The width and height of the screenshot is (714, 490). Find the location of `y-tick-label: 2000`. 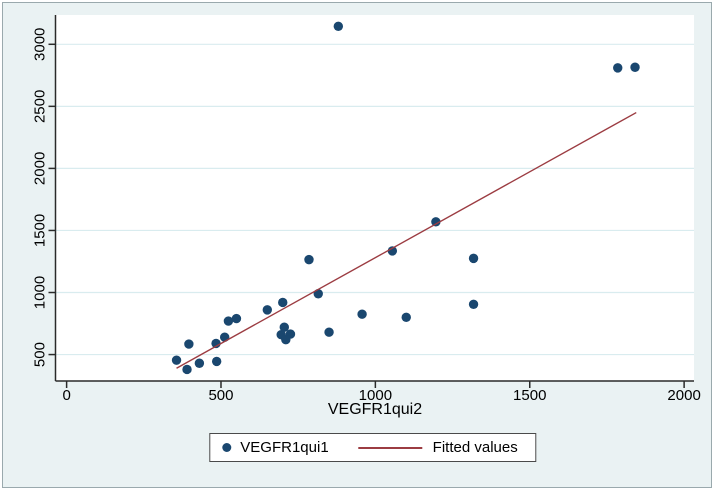

y-tick-label: 2000 is located at coordinates (40, 168).